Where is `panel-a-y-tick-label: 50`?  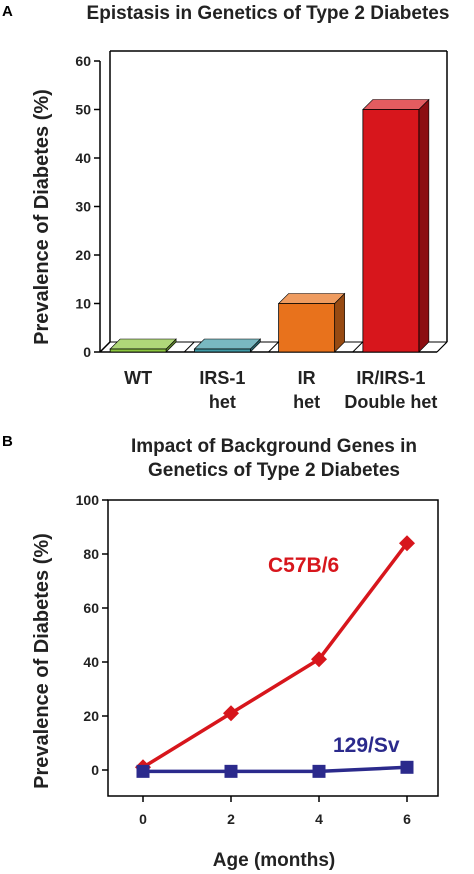
panel-a-y-tick-label: 50 is located at coordinates (83, 110).